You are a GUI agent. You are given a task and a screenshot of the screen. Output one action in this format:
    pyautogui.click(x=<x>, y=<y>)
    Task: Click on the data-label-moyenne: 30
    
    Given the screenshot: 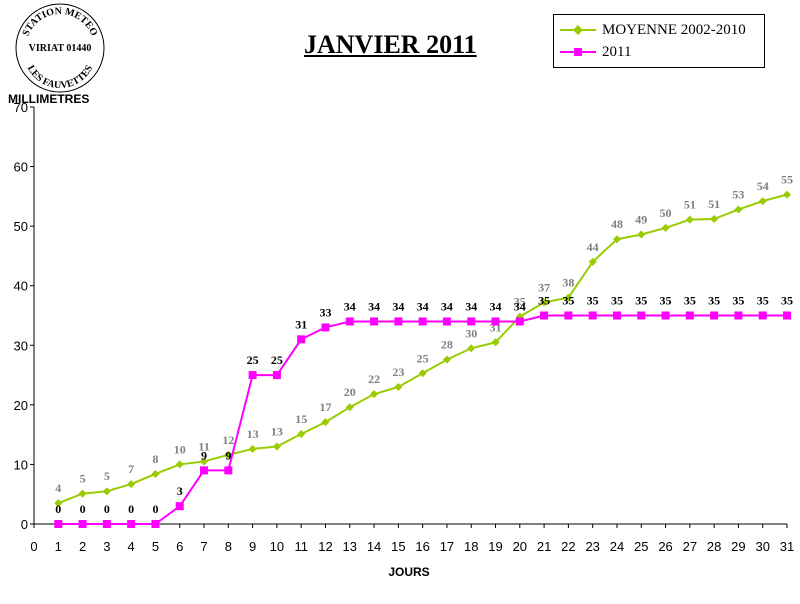 What is the action you would take?
    pyautogui.click(x=471, y=333)
    